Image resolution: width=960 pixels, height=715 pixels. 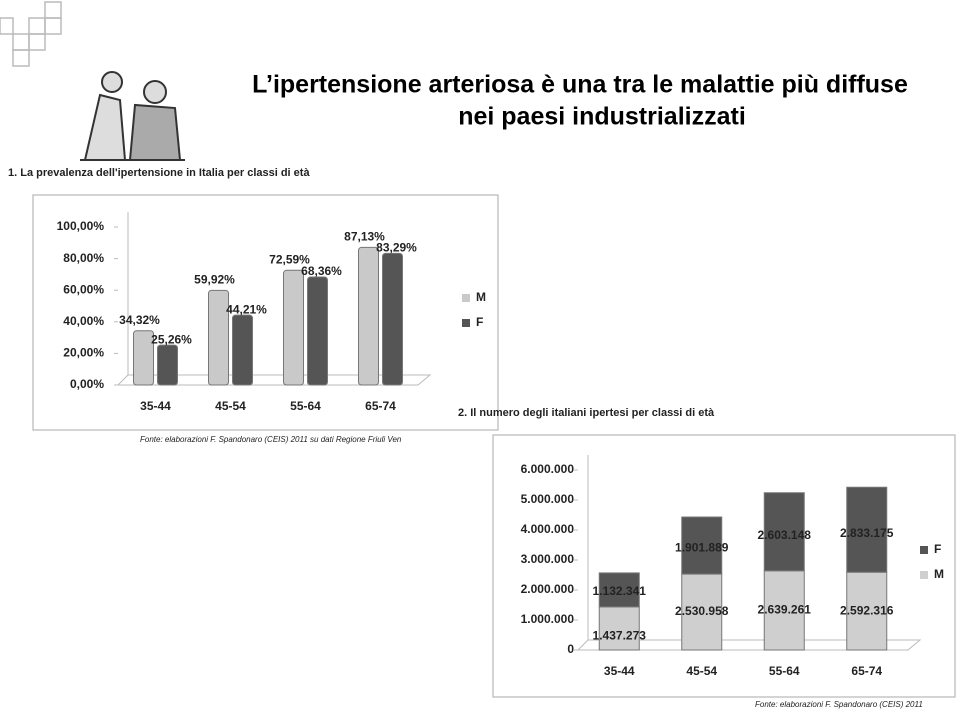 I want to click on y-tick-label: 1.000.000, so click(x=548, y=619).